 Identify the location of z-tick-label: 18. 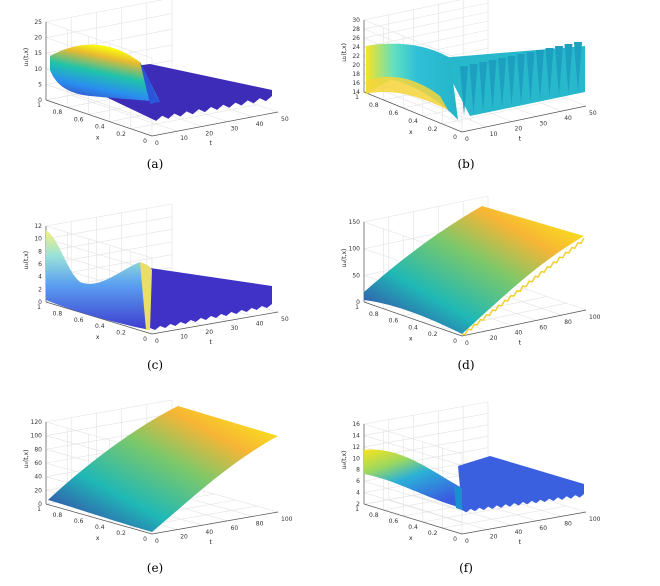
(356, 74).